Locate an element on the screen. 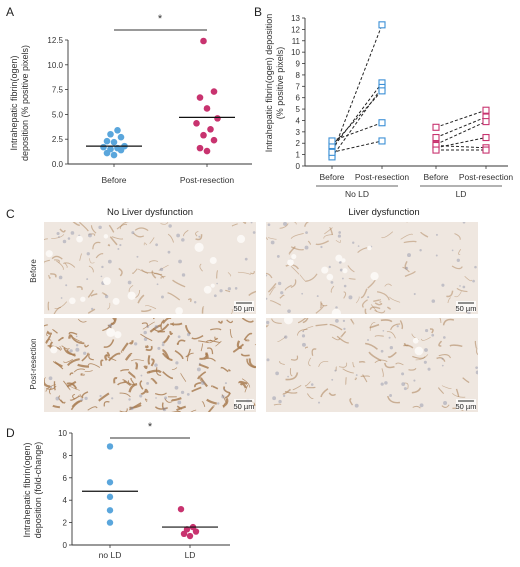 Image resolution: width=520 pixels, height=567 pixels. micrograph-scale-bg is located at coordinates (466, 306).